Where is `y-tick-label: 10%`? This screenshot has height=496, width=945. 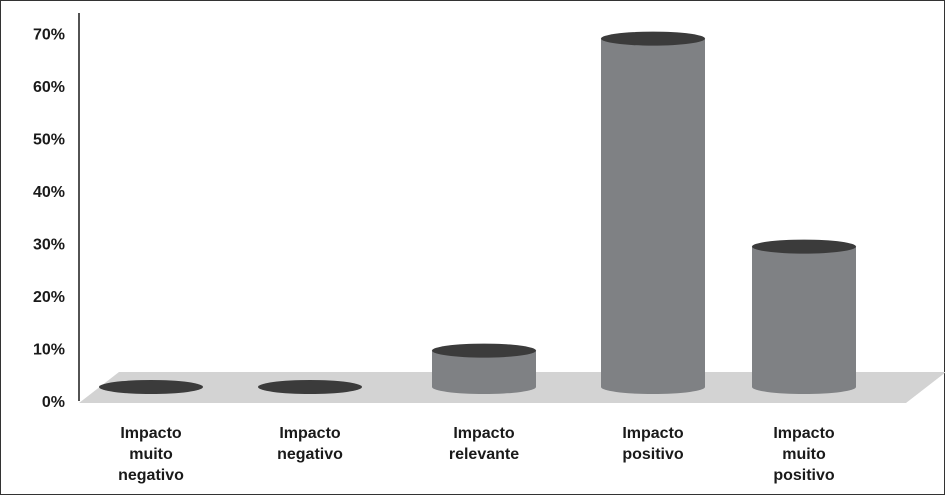
y-tick-label: 10% is located at coordinates (49, 350).